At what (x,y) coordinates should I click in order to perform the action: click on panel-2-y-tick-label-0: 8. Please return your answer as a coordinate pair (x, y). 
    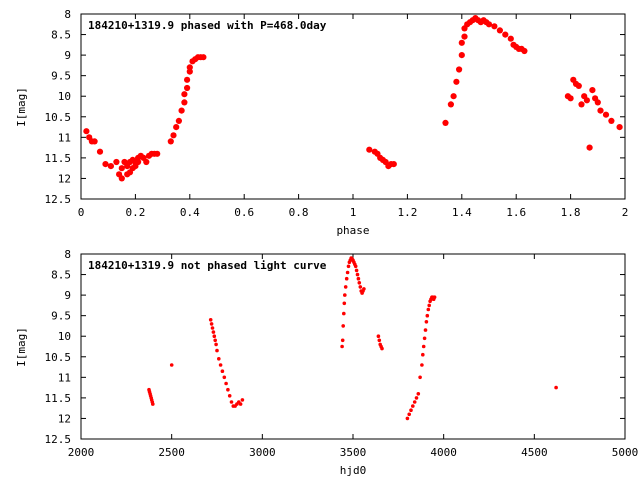
    Looking at the image, I should click on (67, 254).